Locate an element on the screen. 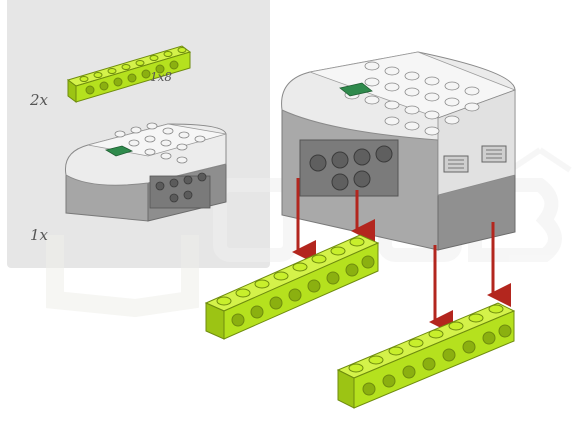 Image resolution: width=573 pixels, height=443 pixels. assembly-arrows is located at coordinates (401, 256).